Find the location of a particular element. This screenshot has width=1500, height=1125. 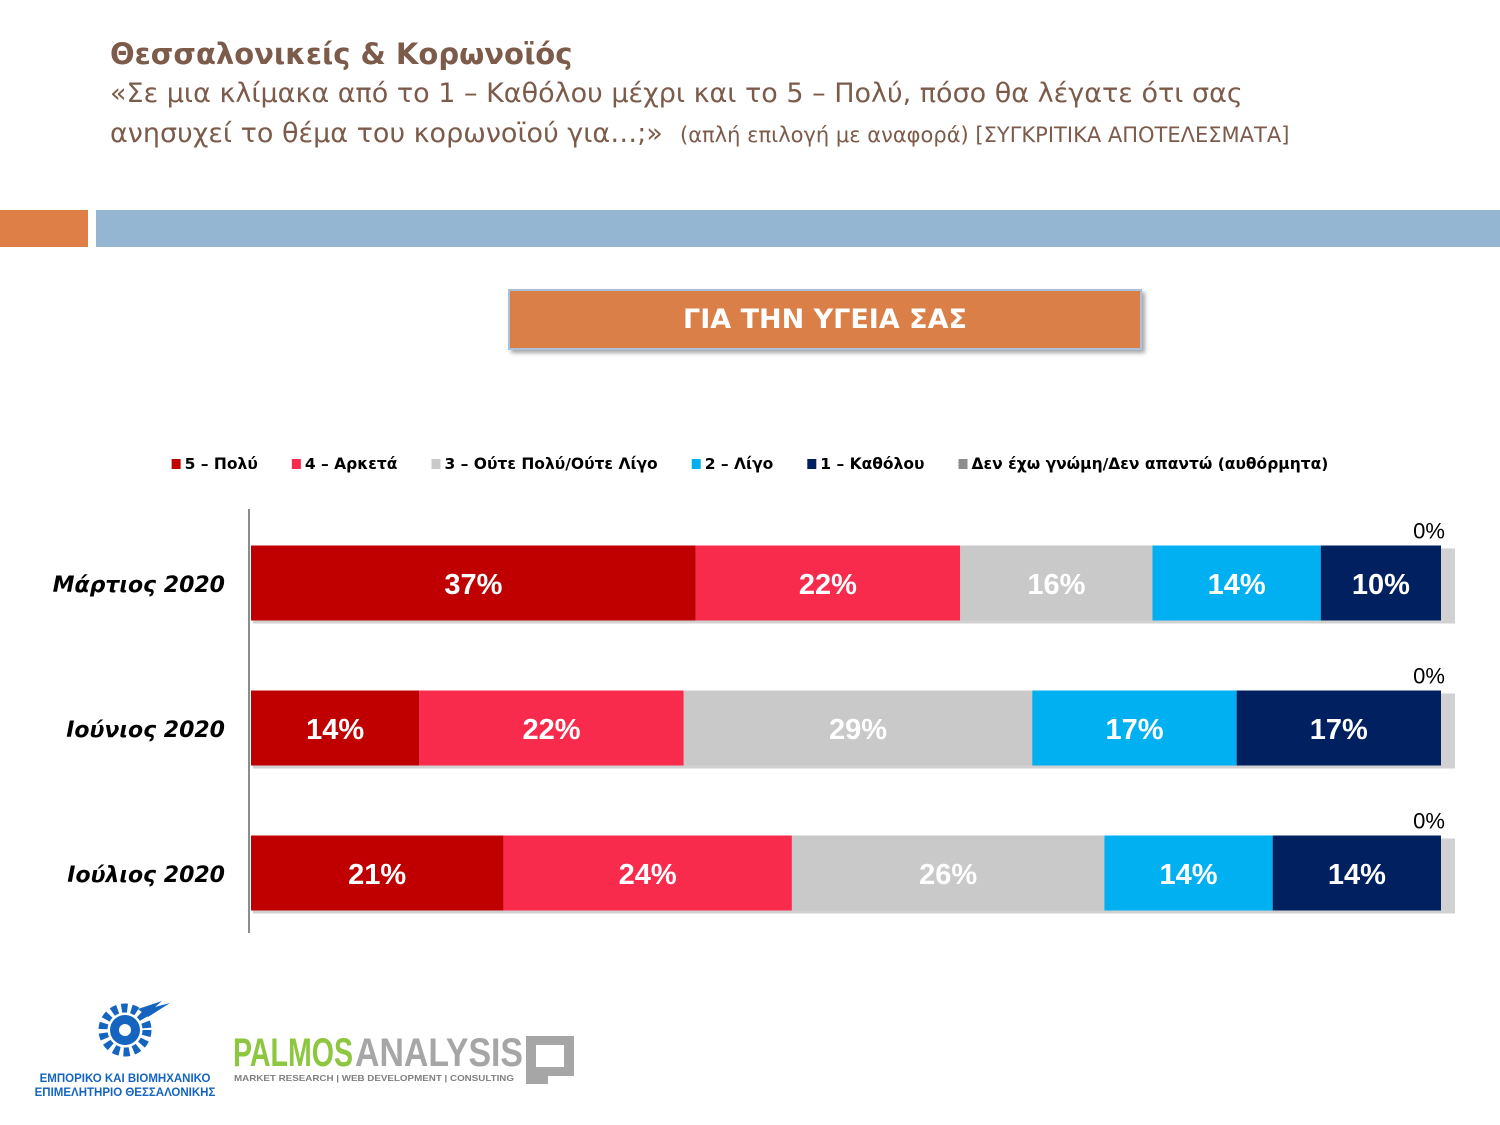

legend-item-1: 5 – Πολύ is located at coordinates (214, 464).